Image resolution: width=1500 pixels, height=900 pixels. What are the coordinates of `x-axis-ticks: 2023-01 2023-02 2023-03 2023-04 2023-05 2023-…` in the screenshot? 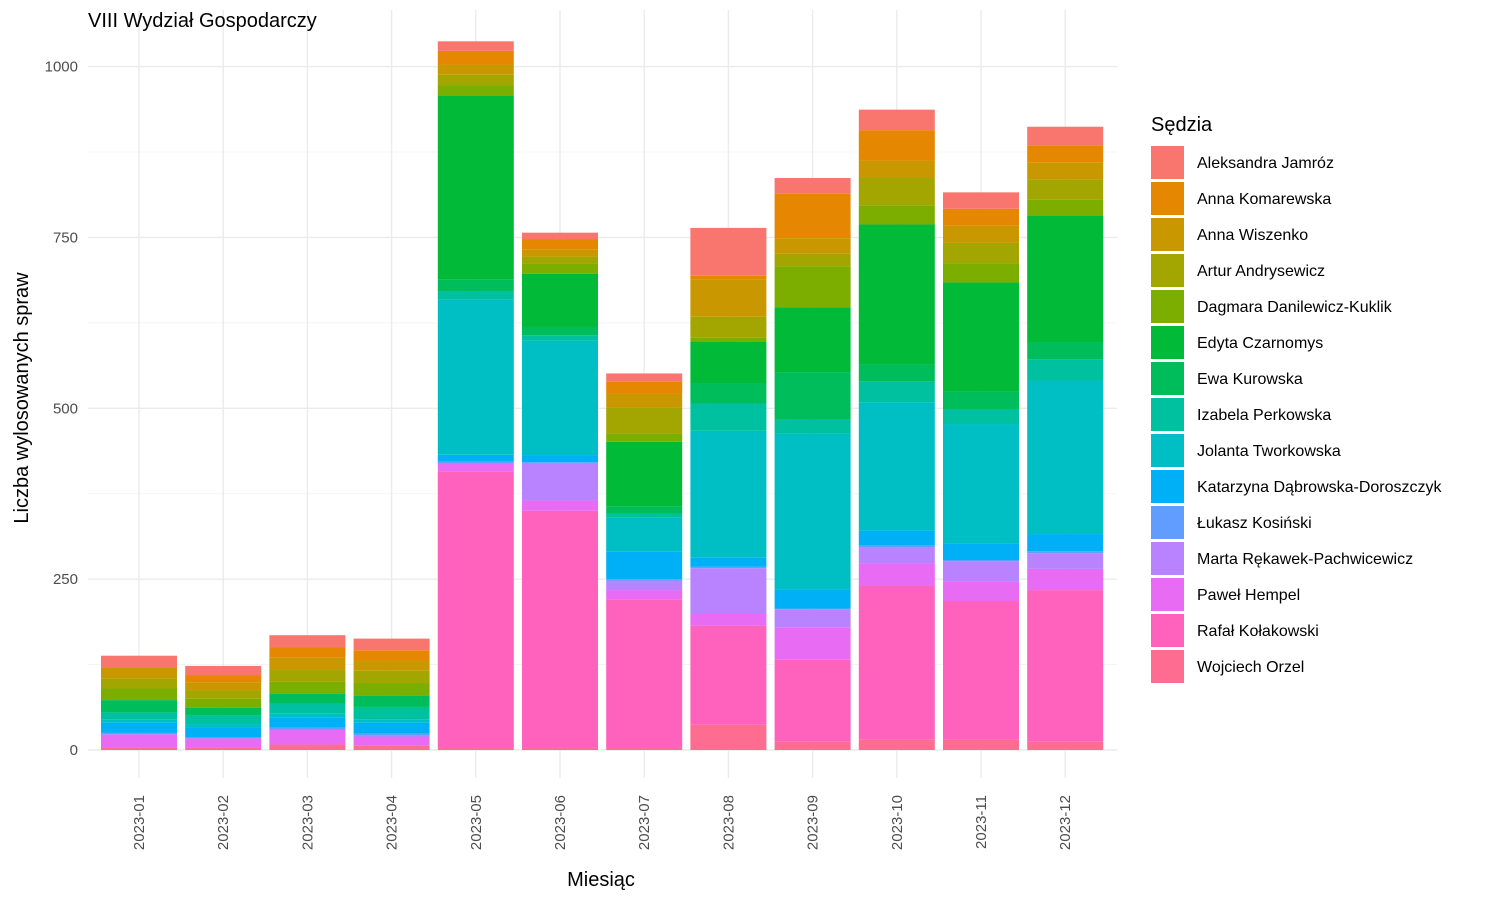 It's located at (602, 822).